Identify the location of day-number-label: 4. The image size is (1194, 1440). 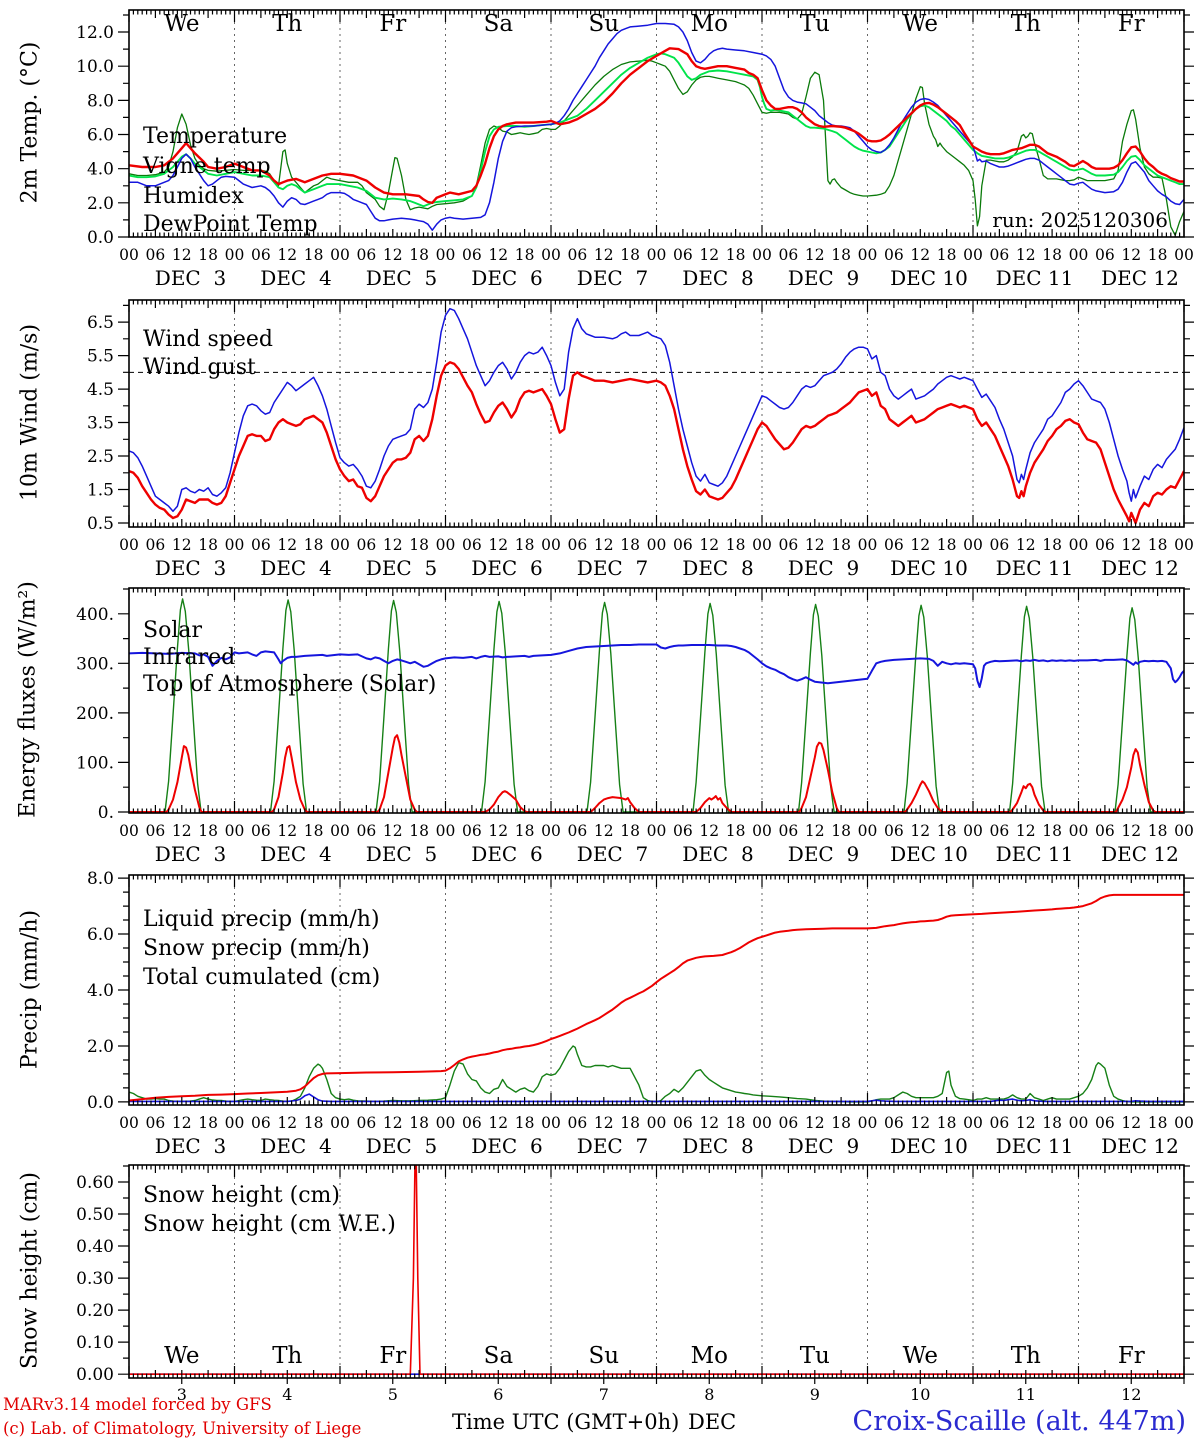
(287, 1394).